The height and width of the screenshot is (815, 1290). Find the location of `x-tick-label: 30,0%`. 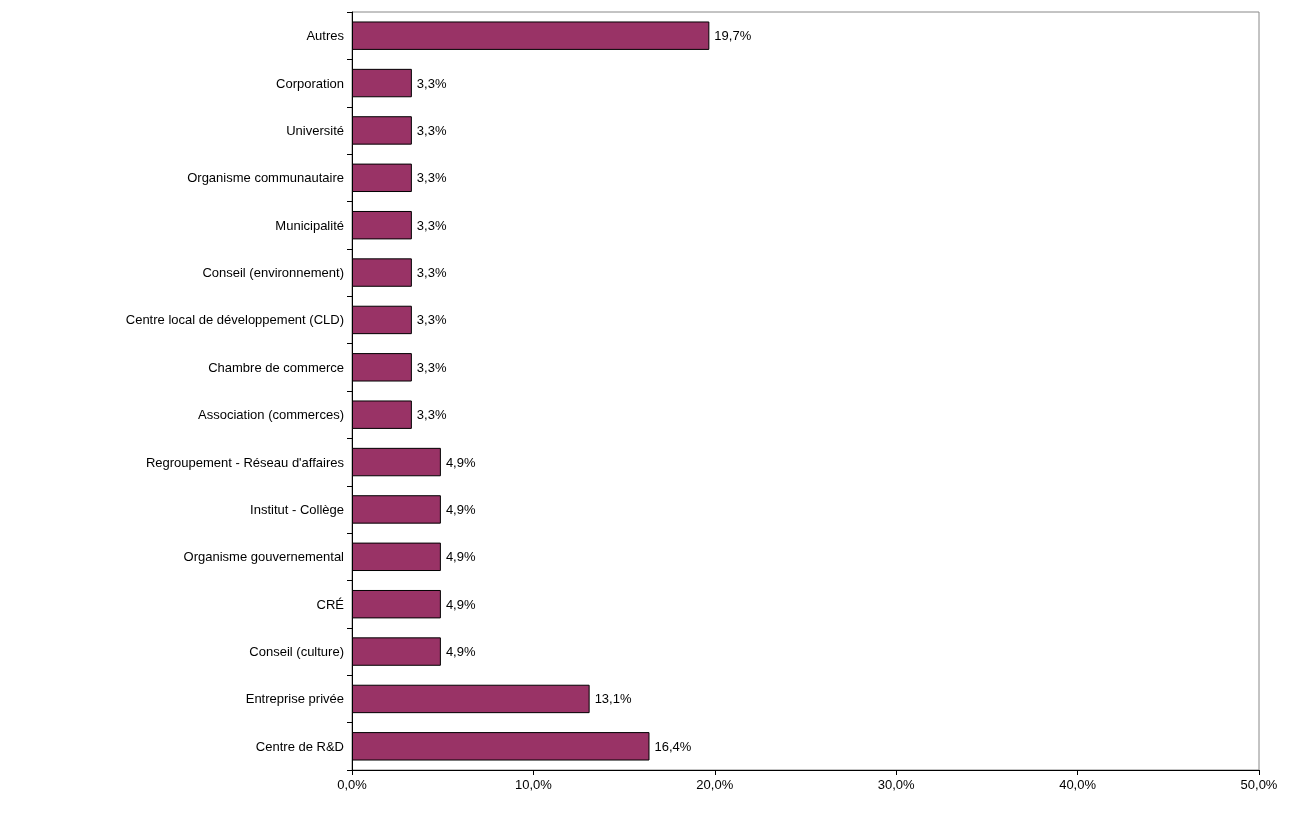

x-tick-label: 30,0% is located at coordinates (896, 784).